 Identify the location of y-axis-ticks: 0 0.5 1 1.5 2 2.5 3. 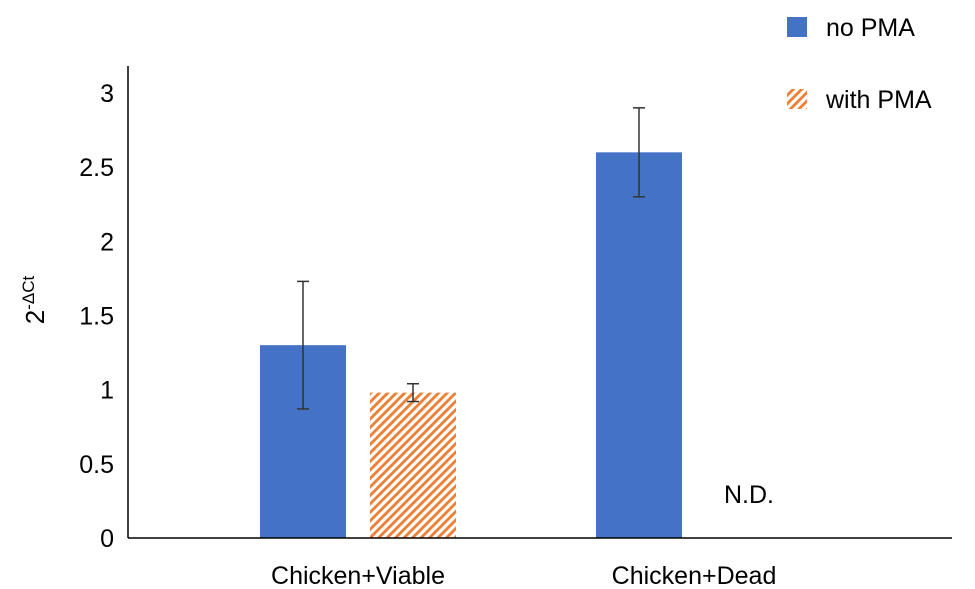
(96, 316).